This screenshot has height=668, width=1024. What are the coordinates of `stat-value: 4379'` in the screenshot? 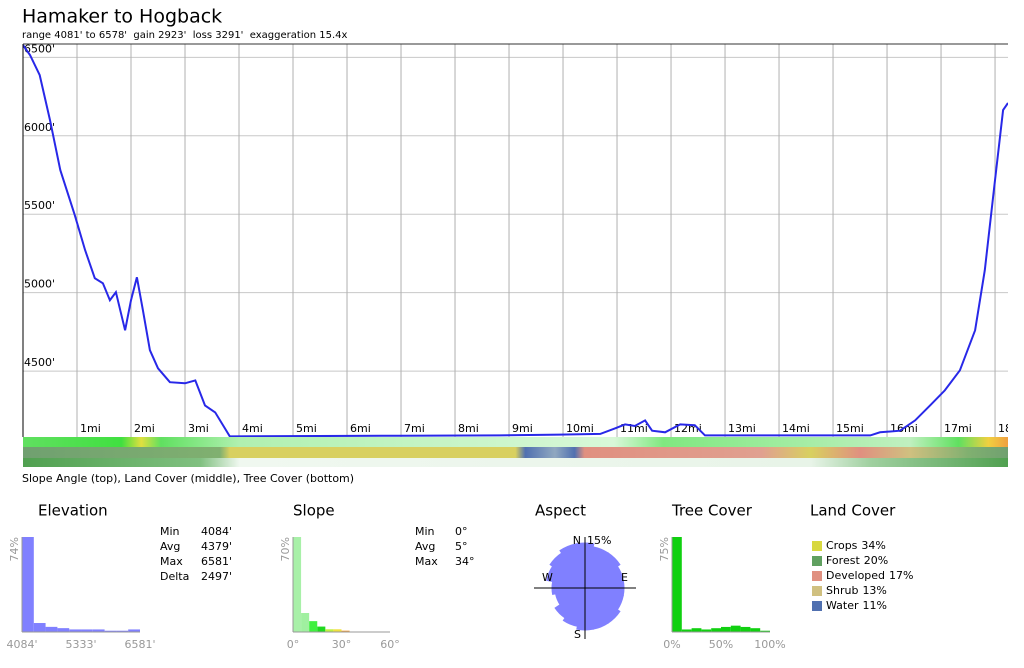 It's located at (216, 546).